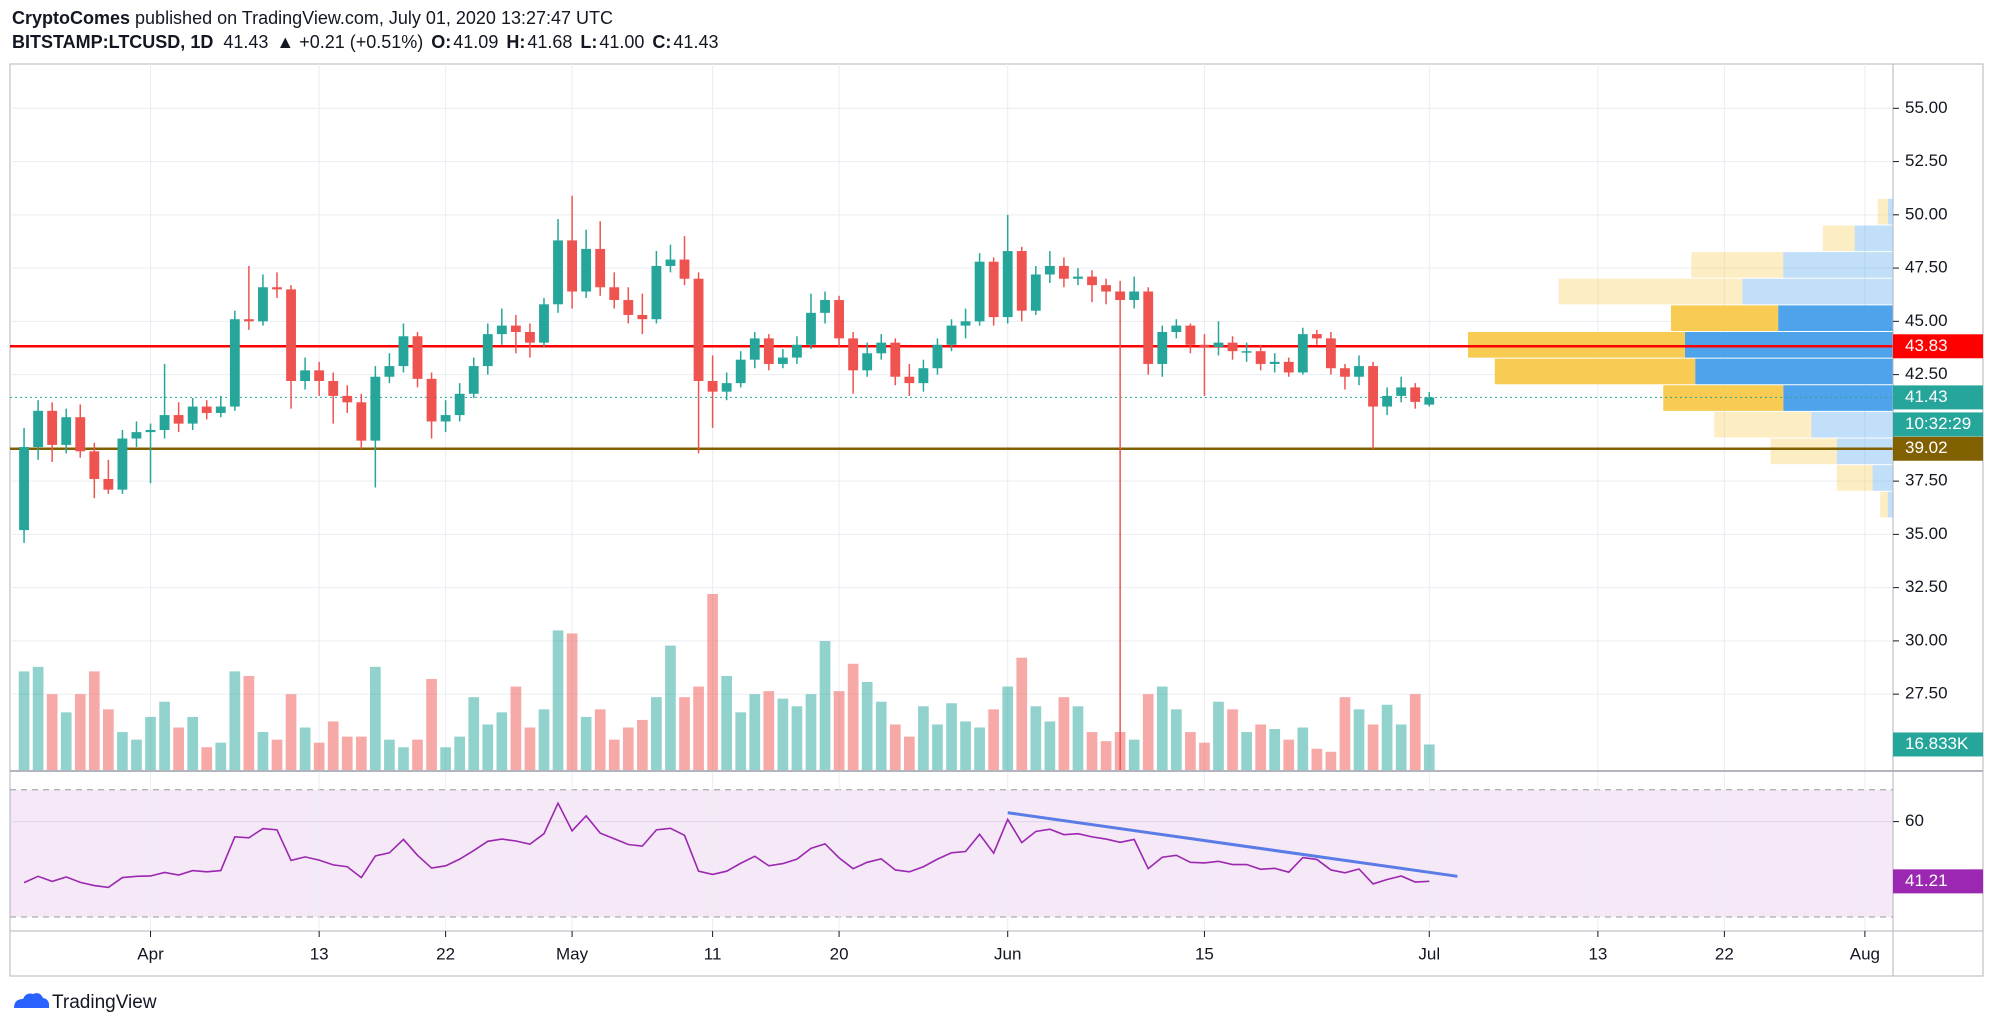 This screenshot has width=2000, height=1030. What do you see at coordinates (1429, 953) in the screenshot?
I see `x-tick-label: Jul` at bounding box center [1429, 953].